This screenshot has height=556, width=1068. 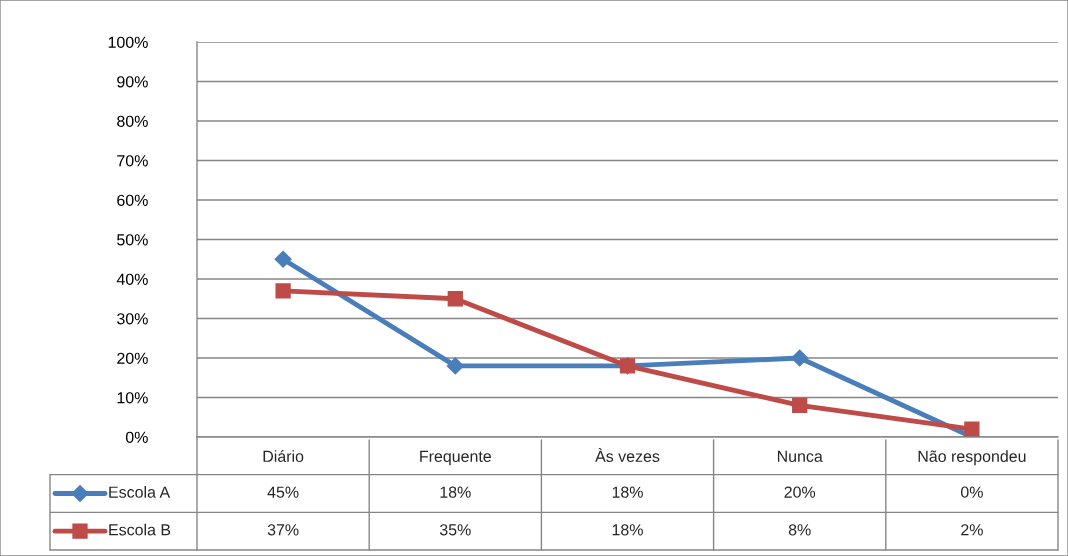 What do you see at coordinates (455, 458) in the screenshot?
I see `x-tick-label: Frequente` at bounding box center [455, 458].